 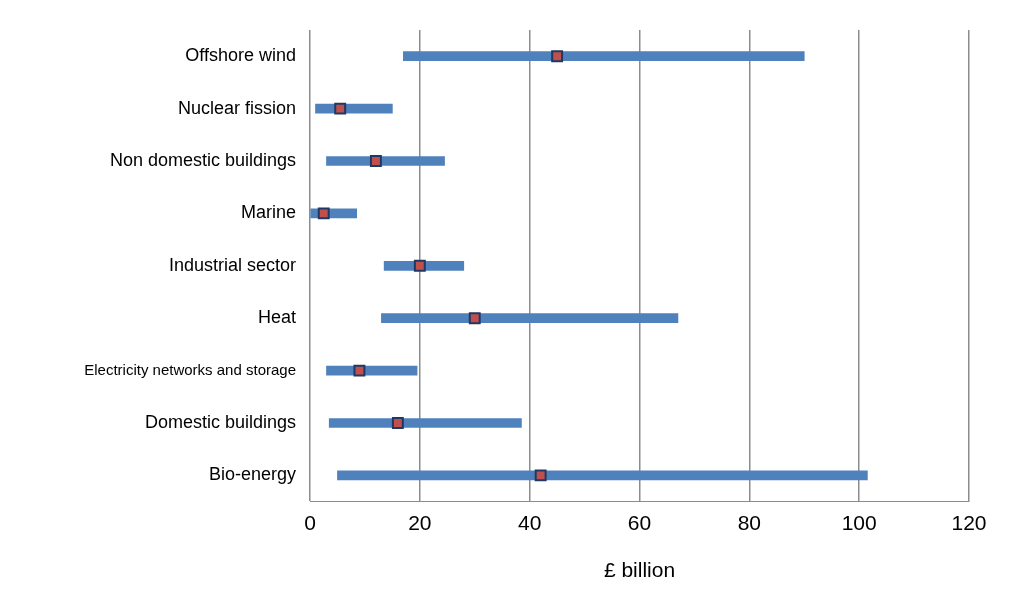 I want to click on x-tick-label: 20, so click(x=420, y=522).